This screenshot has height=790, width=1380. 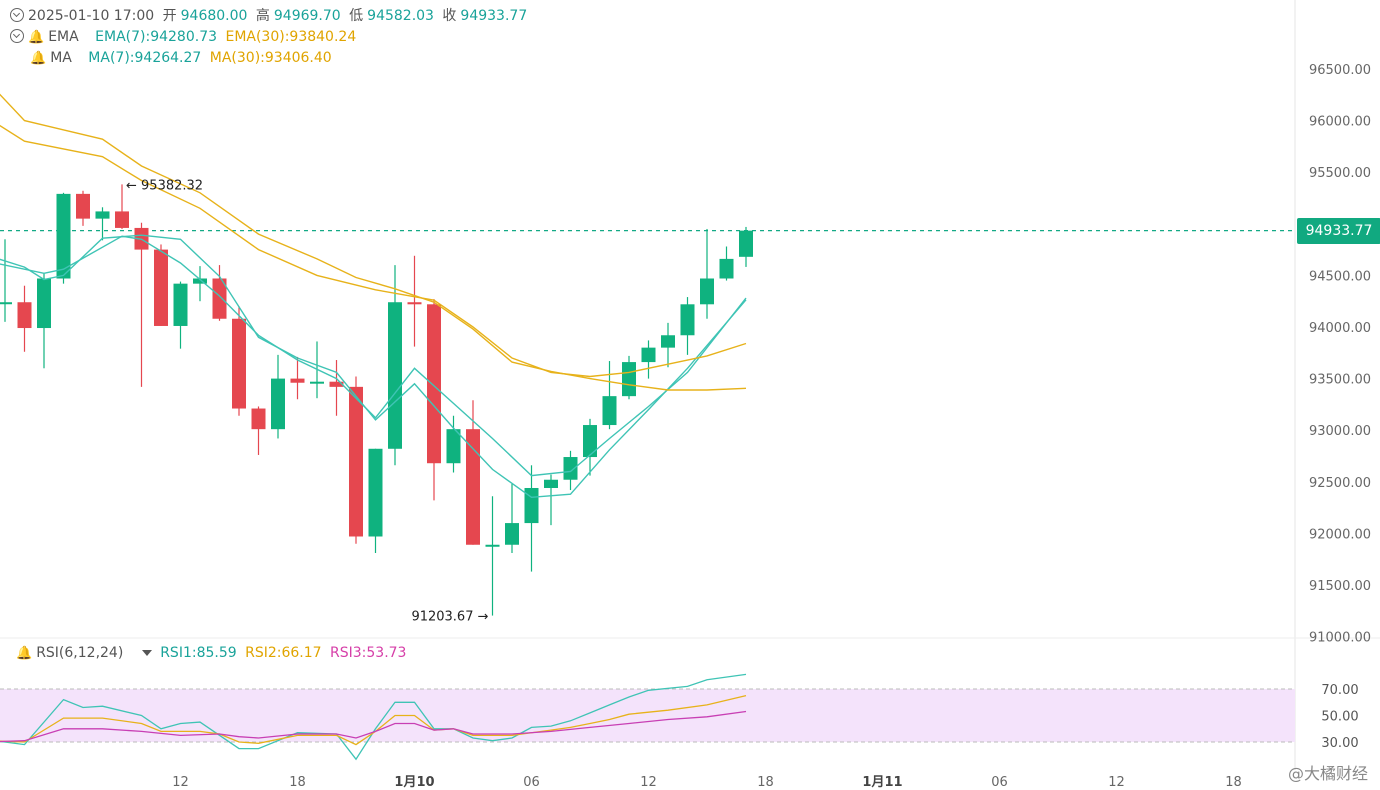 I want to click on price-tick-label: 96000.00, so click(x=1340, y=122).